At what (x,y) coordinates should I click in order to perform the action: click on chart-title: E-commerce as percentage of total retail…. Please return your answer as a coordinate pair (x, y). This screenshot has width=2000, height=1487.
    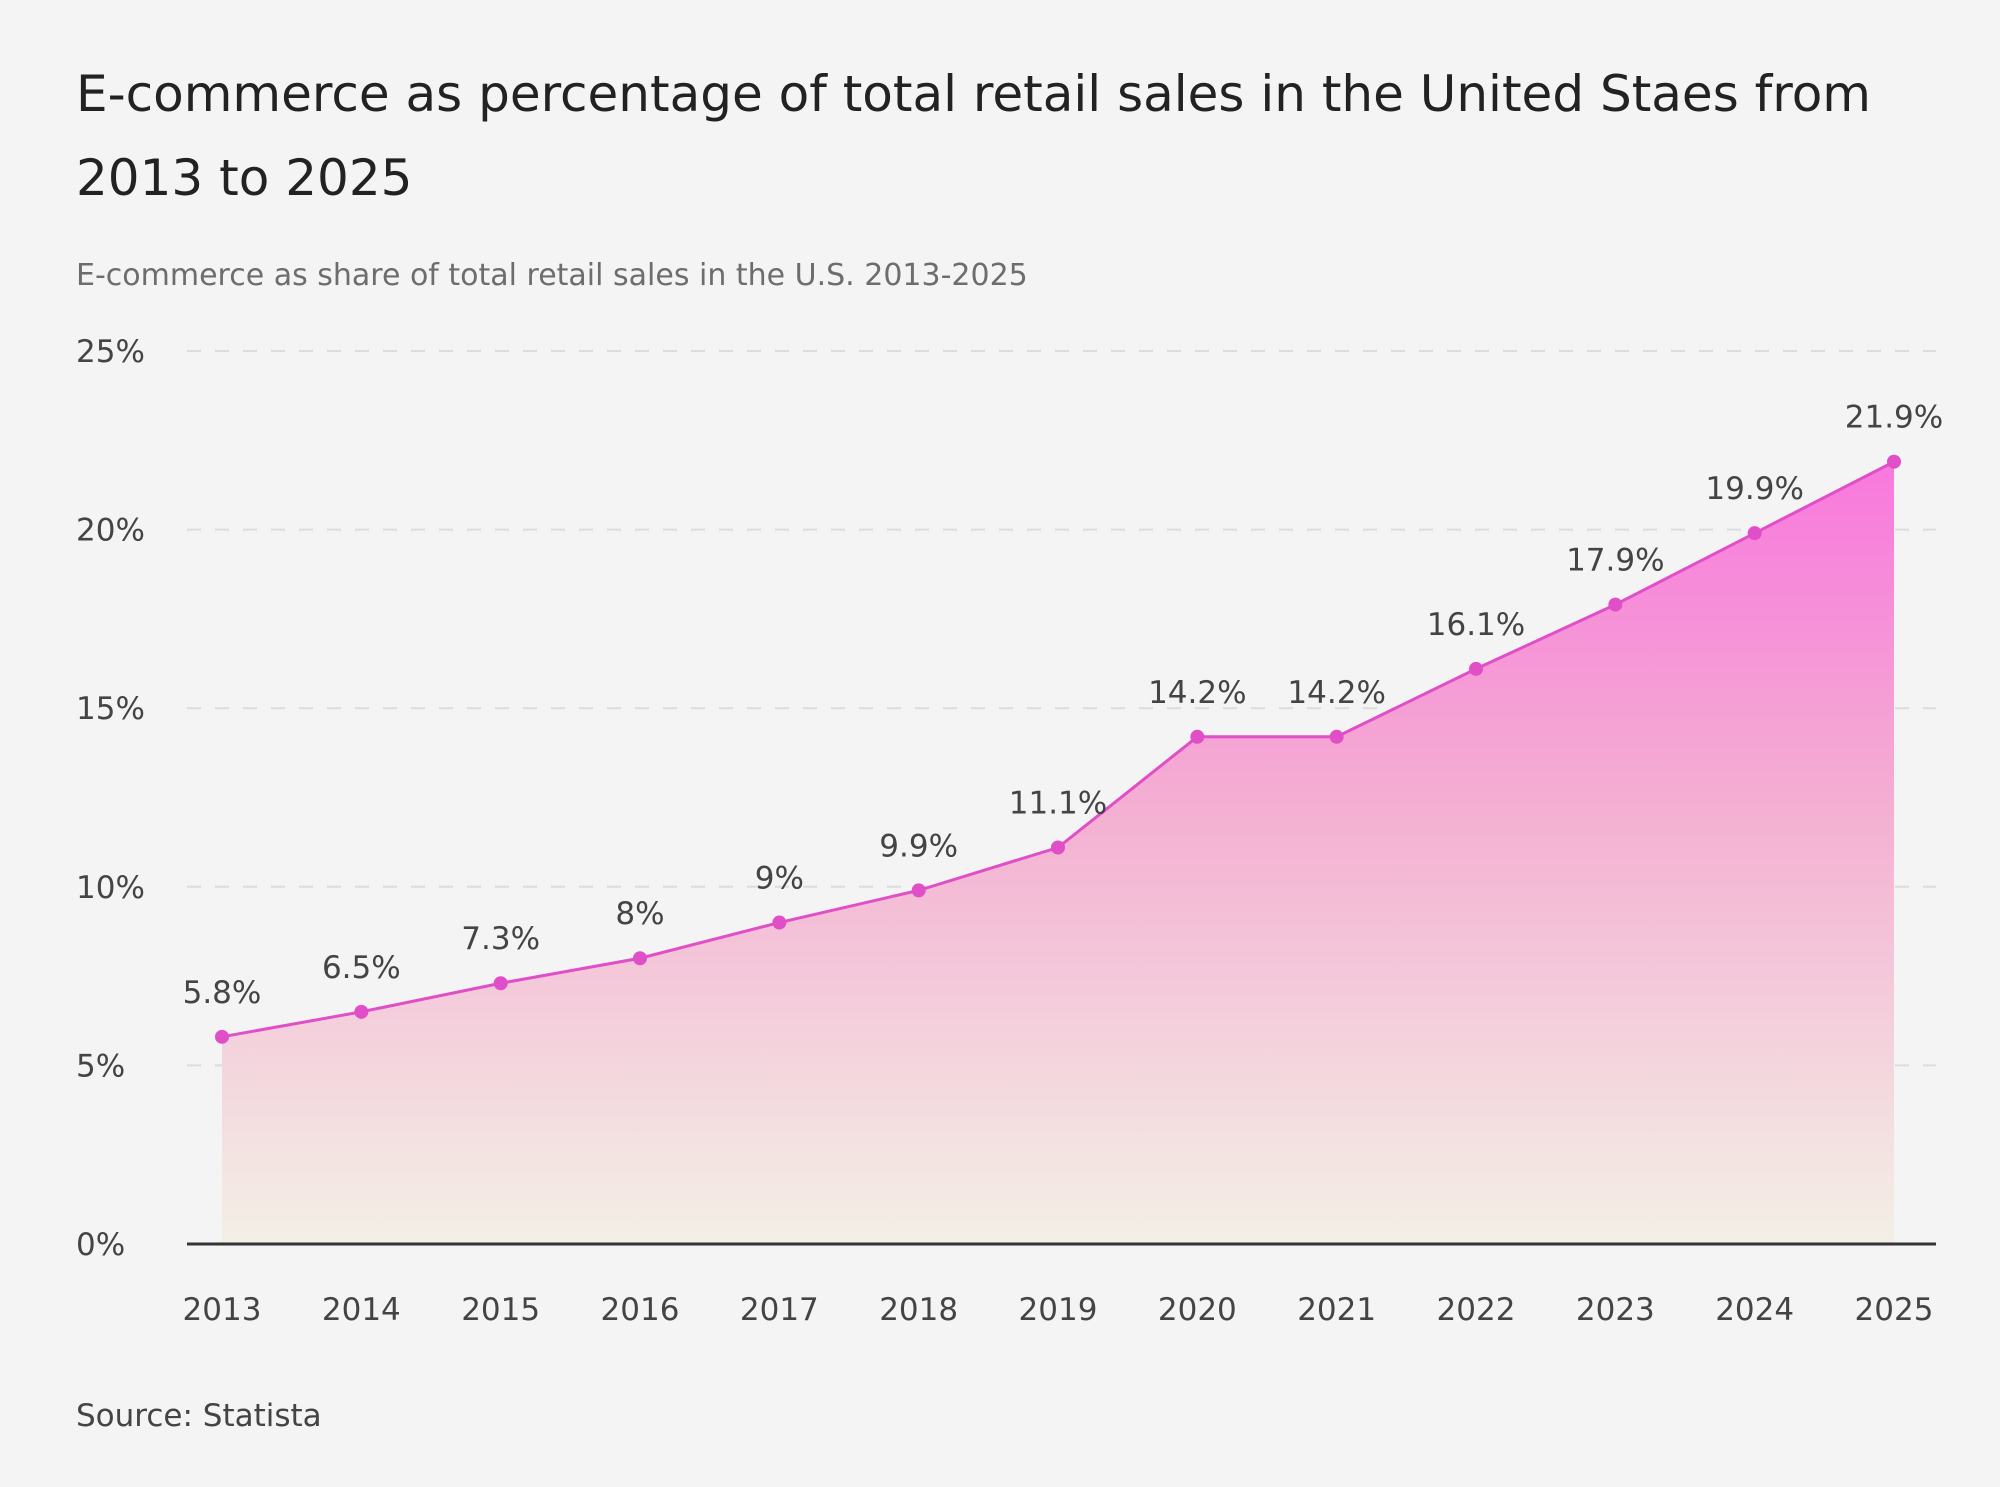
    Looking at the image, I should click on (973, 136).